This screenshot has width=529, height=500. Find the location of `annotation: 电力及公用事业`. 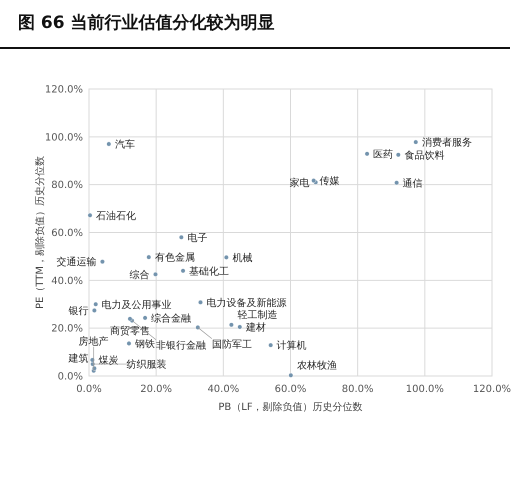

annotation: 电力及公用事业 is located at coordinates (137, 304).